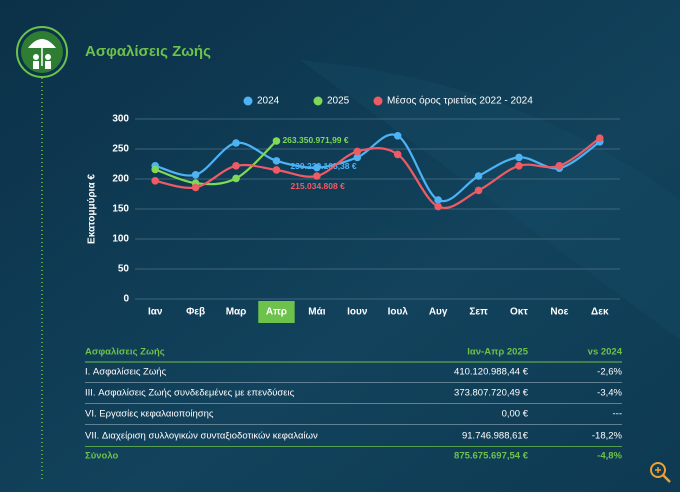  I want to click on legend-label: 2025, so click(338, 101).